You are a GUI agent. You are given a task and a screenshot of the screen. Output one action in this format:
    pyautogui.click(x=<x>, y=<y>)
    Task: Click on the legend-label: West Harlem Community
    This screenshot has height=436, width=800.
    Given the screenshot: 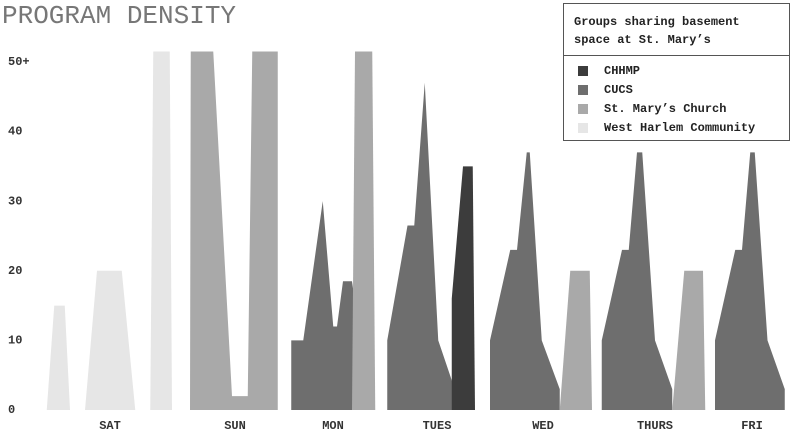 What is the action you would take?
    pyautogui.click(x=679, y=128)
    